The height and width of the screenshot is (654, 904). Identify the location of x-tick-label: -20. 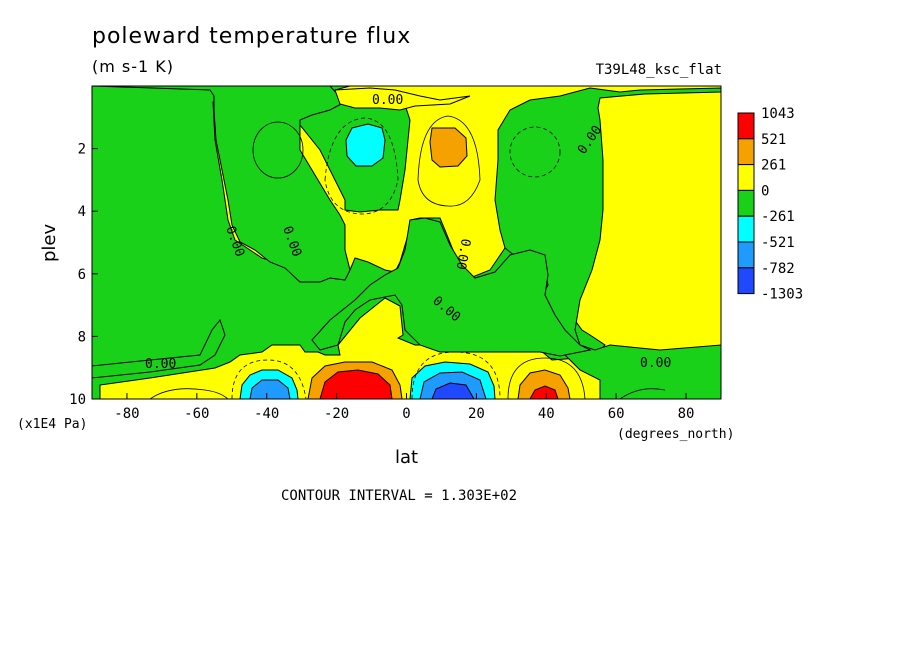
(336, 414).